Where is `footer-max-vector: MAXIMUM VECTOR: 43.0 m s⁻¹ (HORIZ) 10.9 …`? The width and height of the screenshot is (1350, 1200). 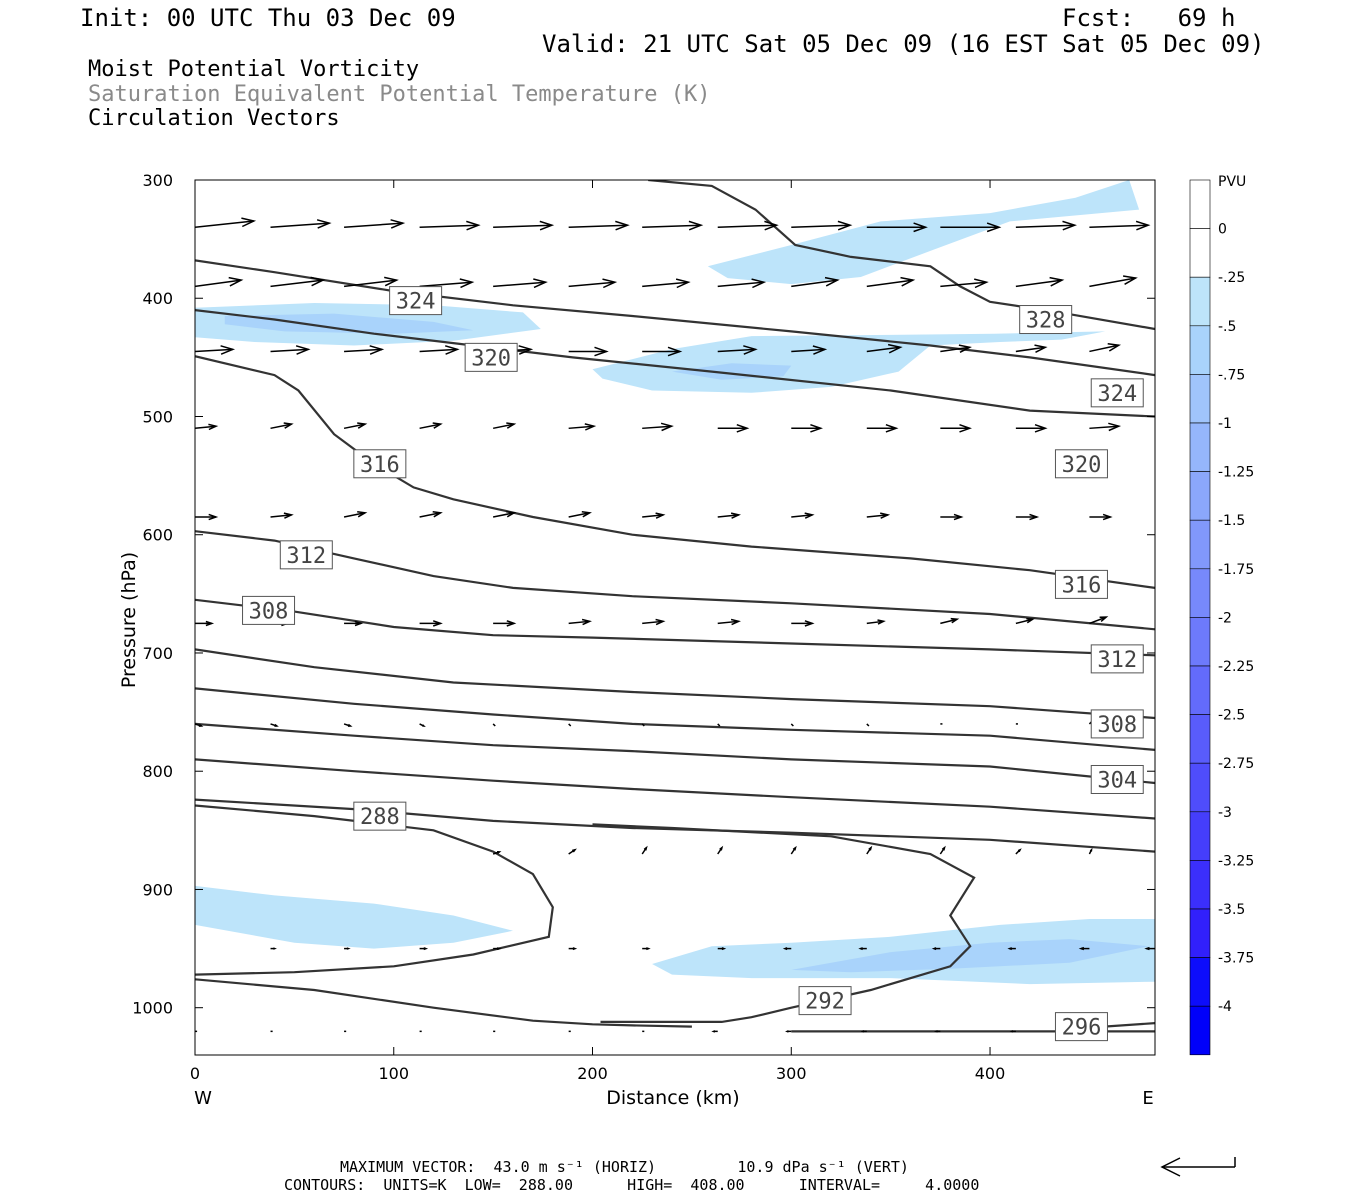 footer-max-vector: MAXIMUM VECTOR: 43.0 m s⁻¹ (HORIZ) 10.9 … is located at coordinates (624, 1167).